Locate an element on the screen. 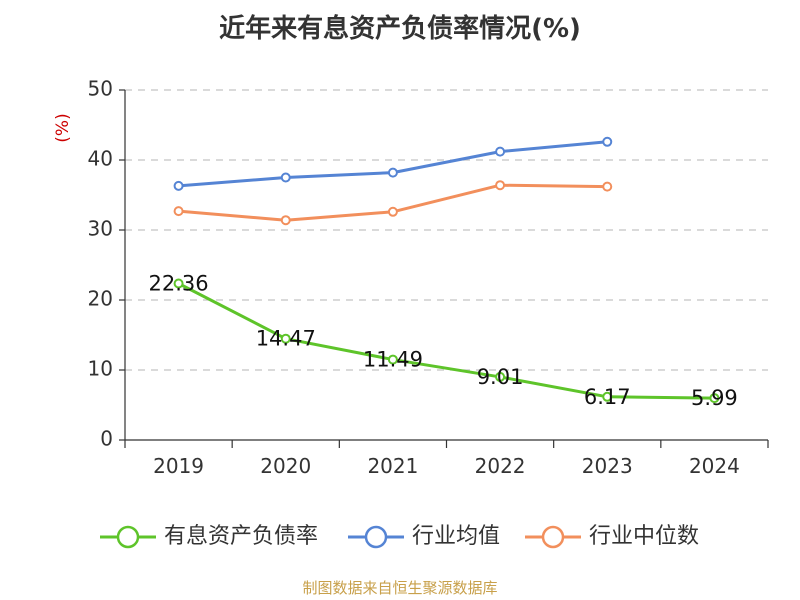  y-tick-label-30: 30 is located at coordinates (100, 229).